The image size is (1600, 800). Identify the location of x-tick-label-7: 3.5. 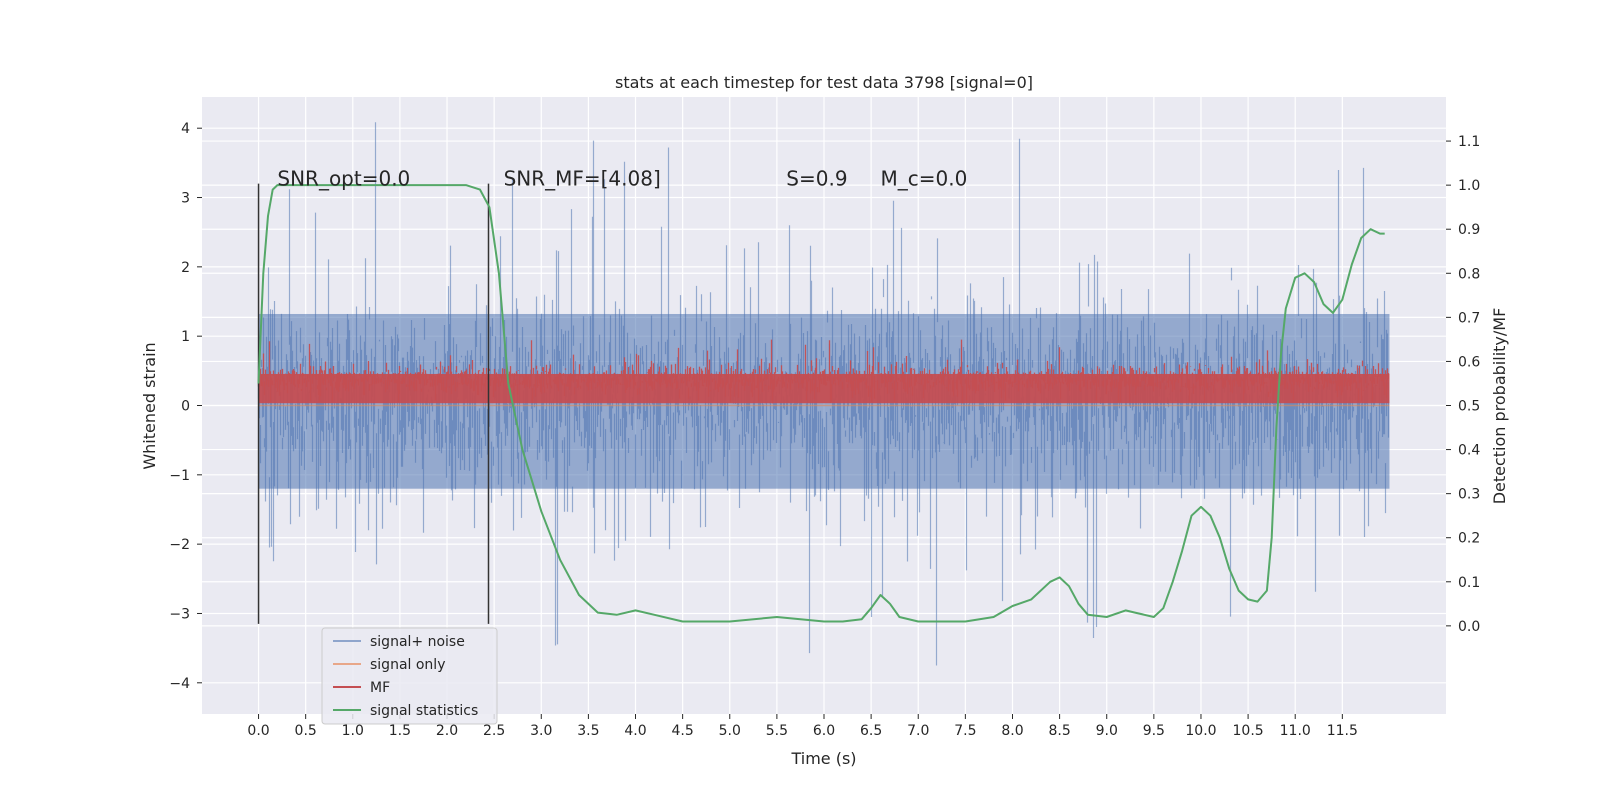
(588, 731).